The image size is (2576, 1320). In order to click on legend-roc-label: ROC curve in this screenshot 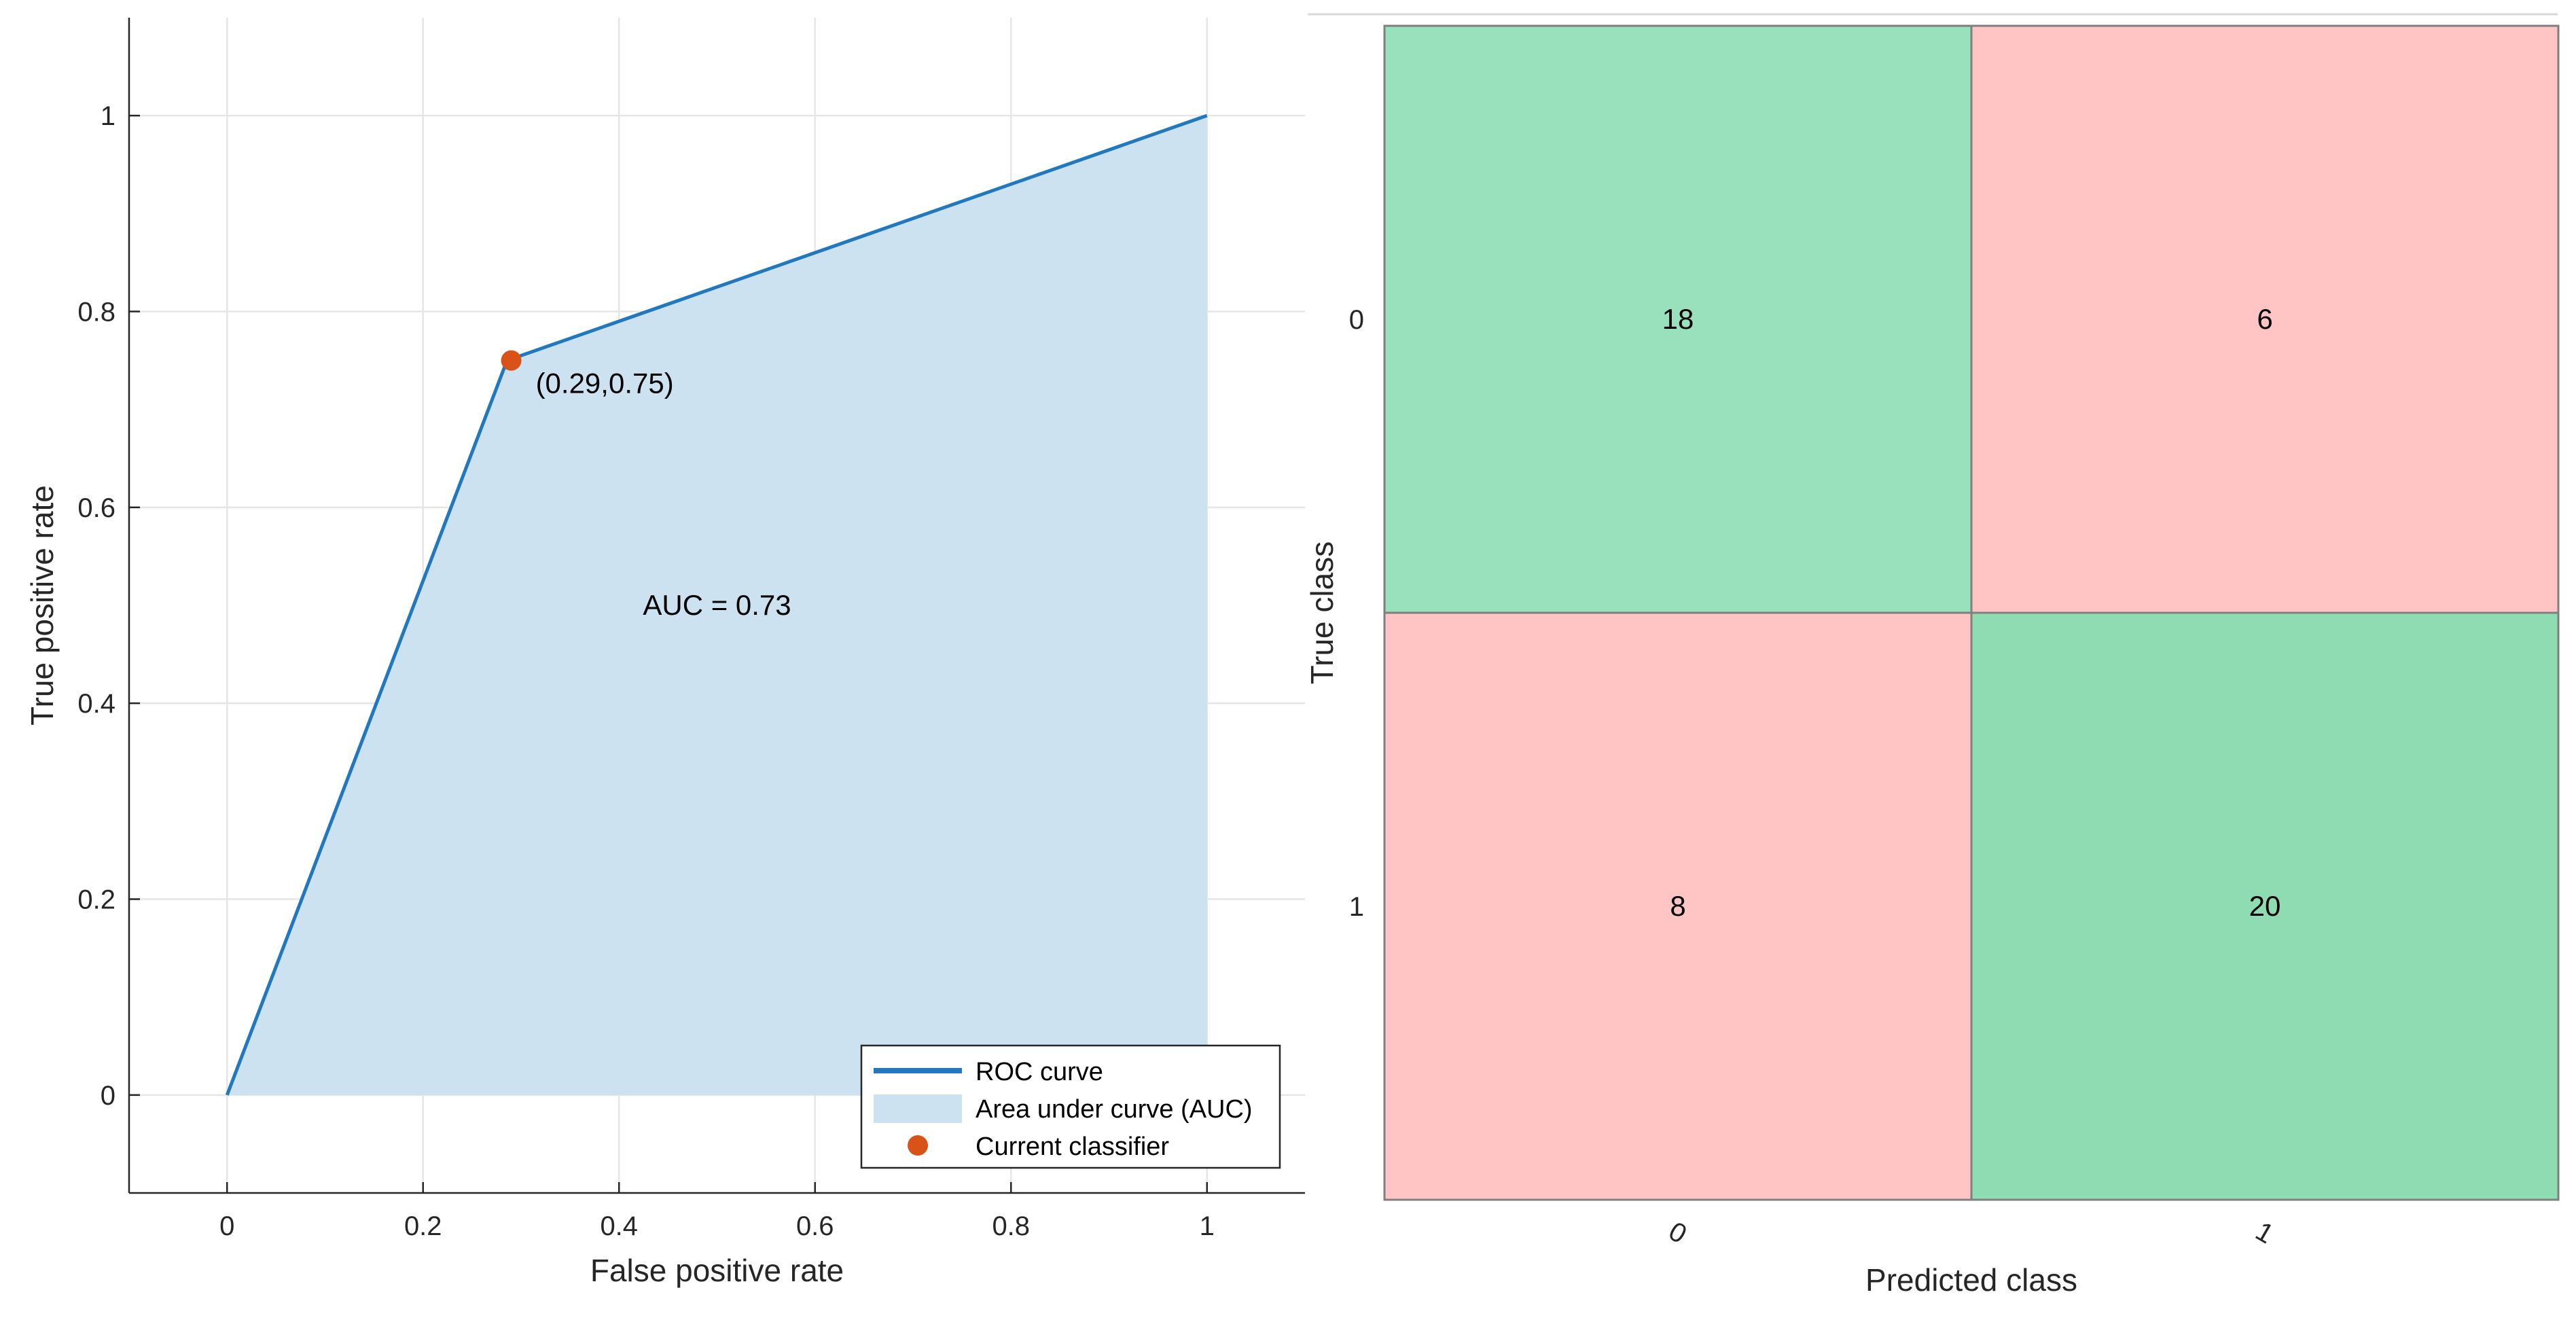, I will do `click(1039, 1072)`.